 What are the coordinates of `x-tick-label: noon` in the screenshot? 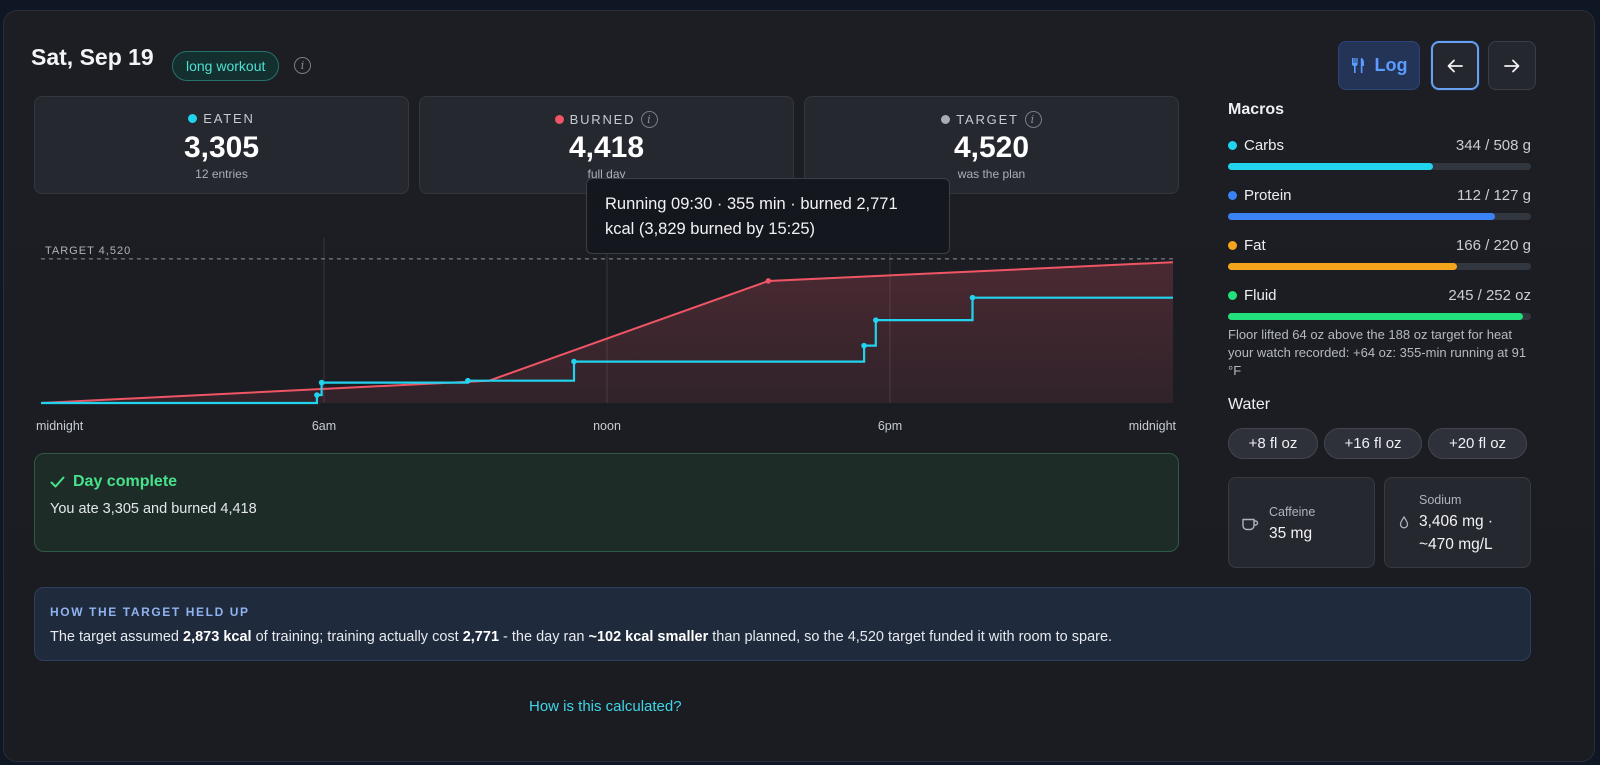 It's located at (607, 426).